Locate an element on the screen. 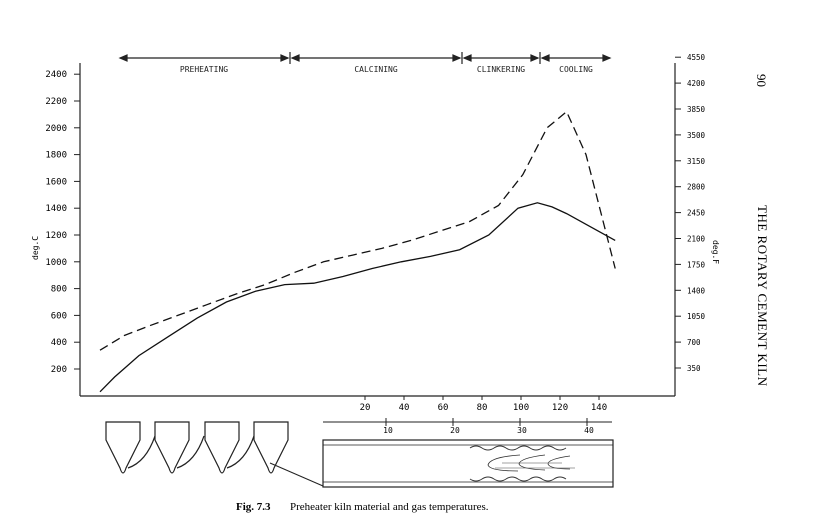  y-tick-label: 400 is located at coordinates (59, 343).